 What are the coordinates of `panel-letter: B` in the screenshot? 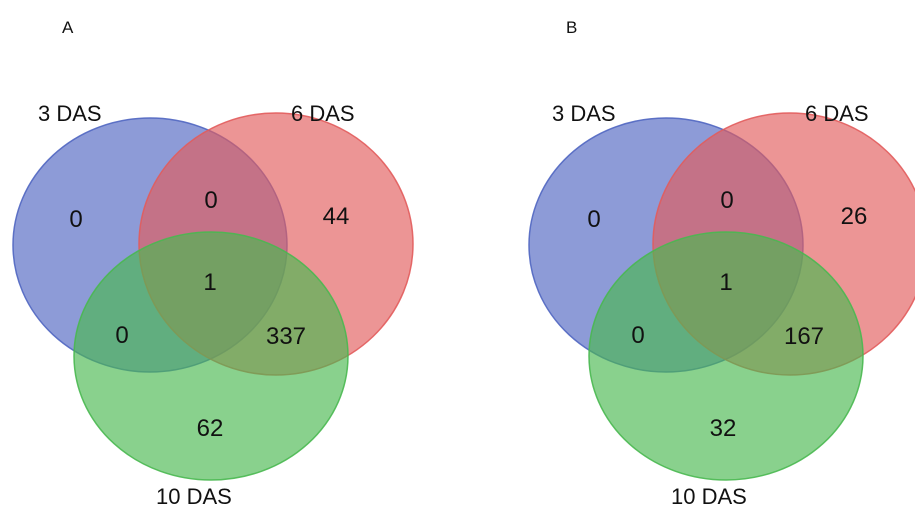 It's located at (572, 27).